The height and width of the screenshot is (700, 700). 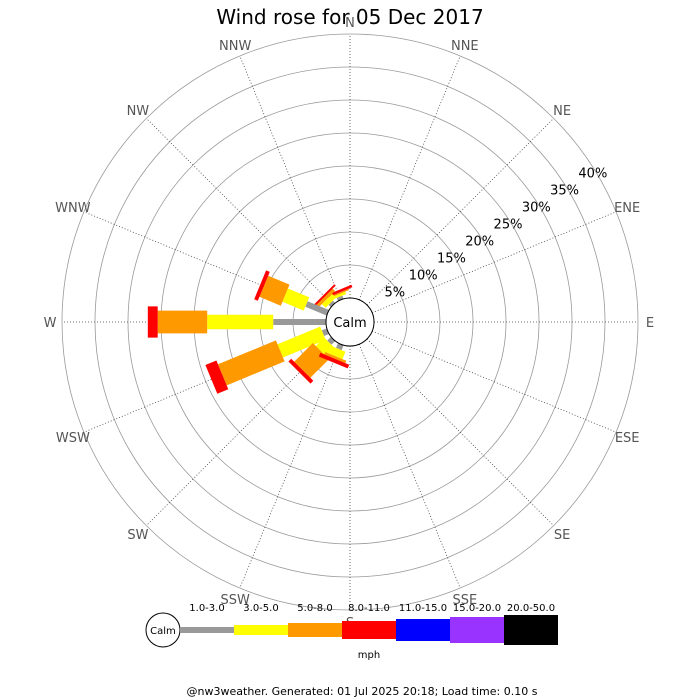 I want to click on calm-center: Calm, so click(x=350, y=322).